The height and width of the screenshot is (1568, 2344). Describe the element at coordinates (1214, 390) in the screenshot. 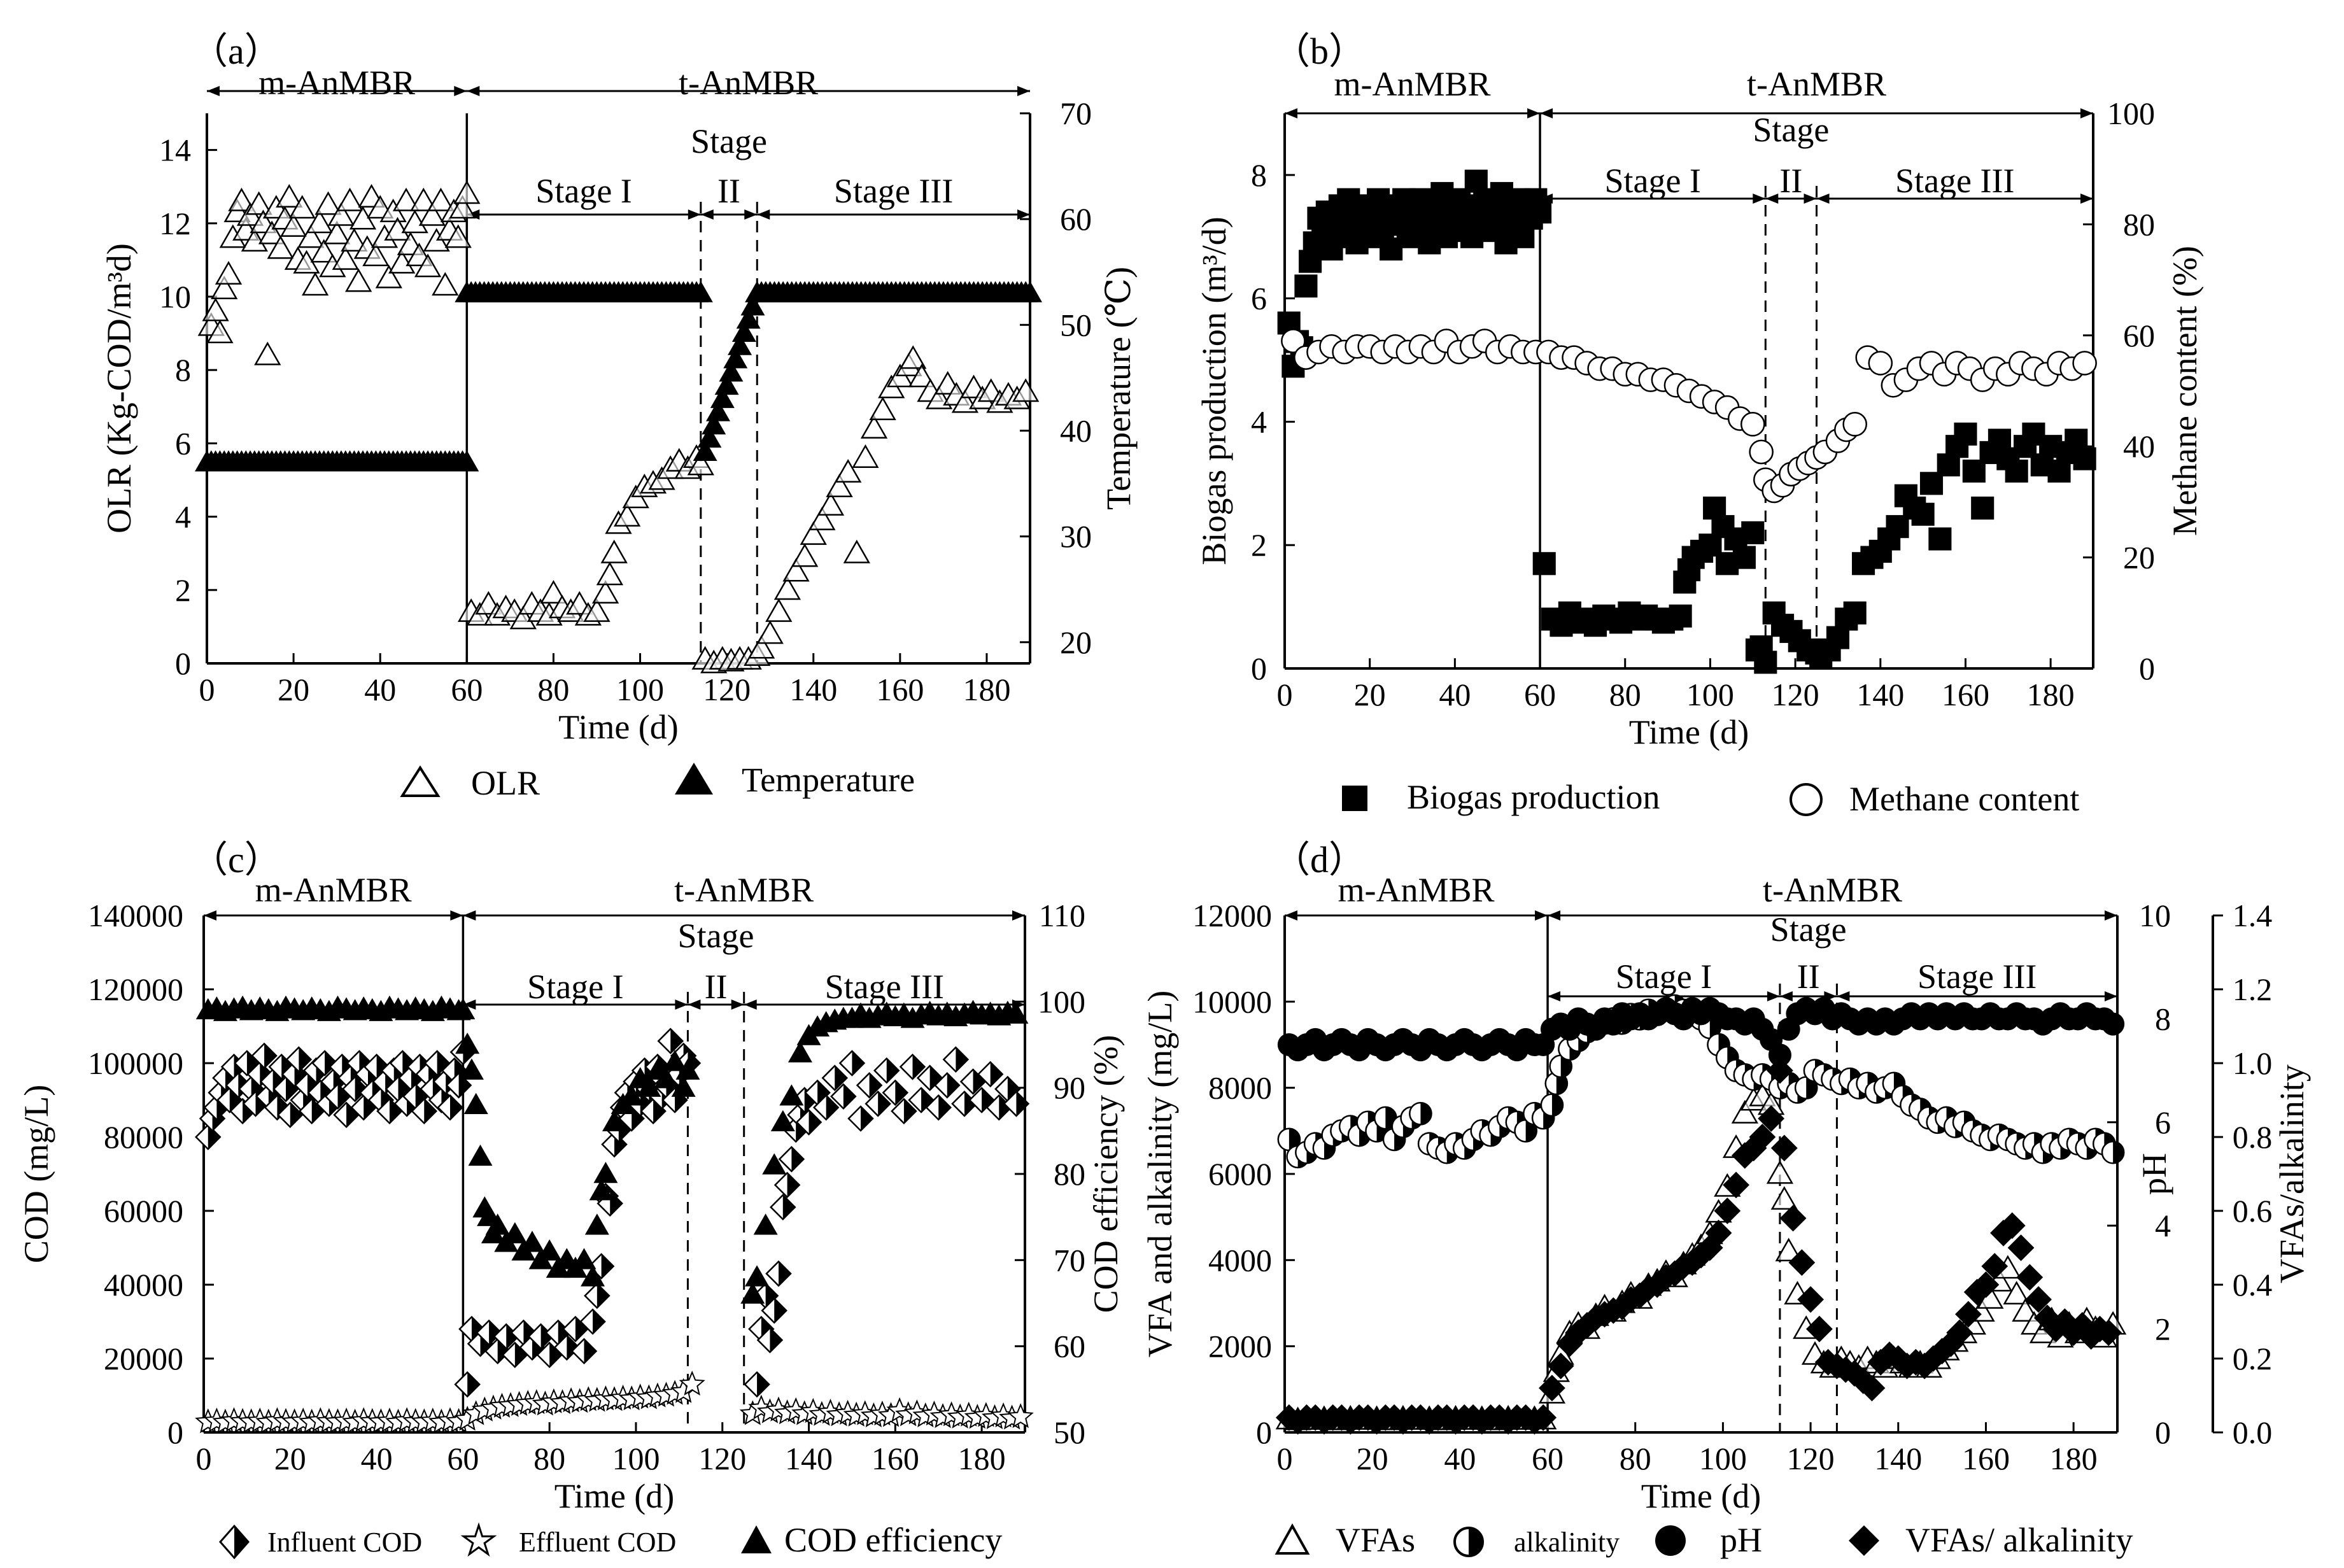

I see `y-axis-label: Biogas production (m³/d)` at that location.